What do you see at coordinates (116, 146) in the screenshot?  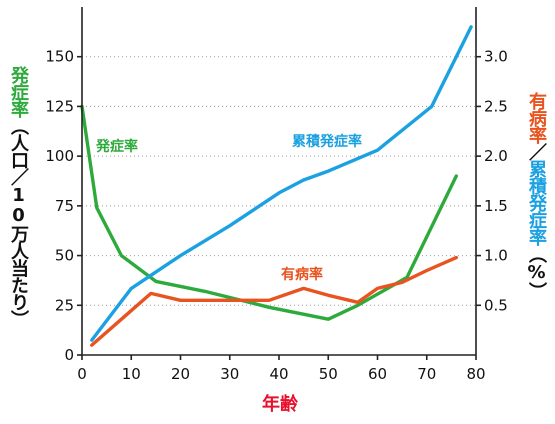 I see `series-label: 発症率` at bounding box center [116, 146].